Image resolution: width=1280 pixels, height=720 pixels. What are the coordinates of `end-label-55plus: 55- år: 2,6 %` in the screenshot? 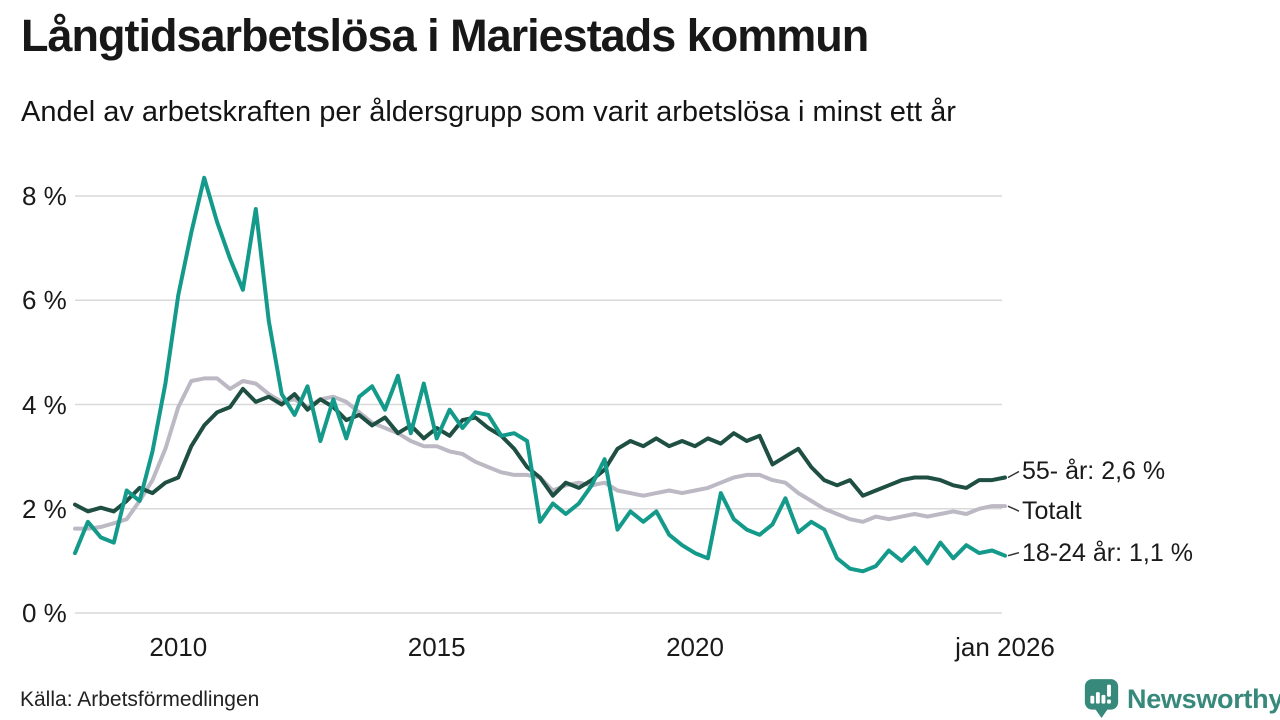 It's located at (1094, 471).